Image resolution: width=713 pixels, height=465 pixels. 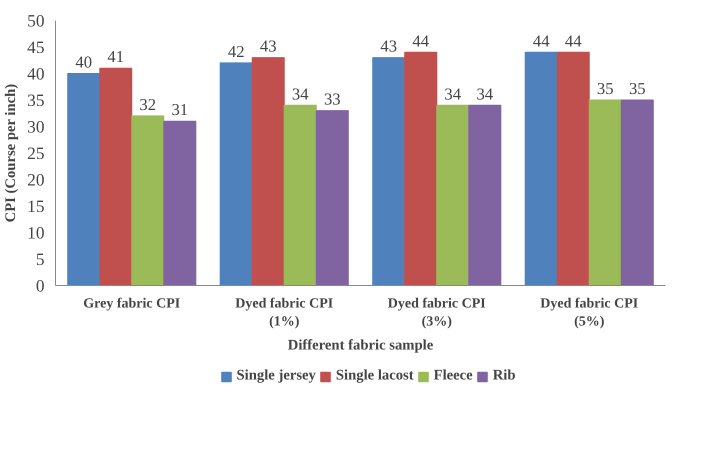 I want to click on legend-label: Fleece, so click(x=453, y=376).